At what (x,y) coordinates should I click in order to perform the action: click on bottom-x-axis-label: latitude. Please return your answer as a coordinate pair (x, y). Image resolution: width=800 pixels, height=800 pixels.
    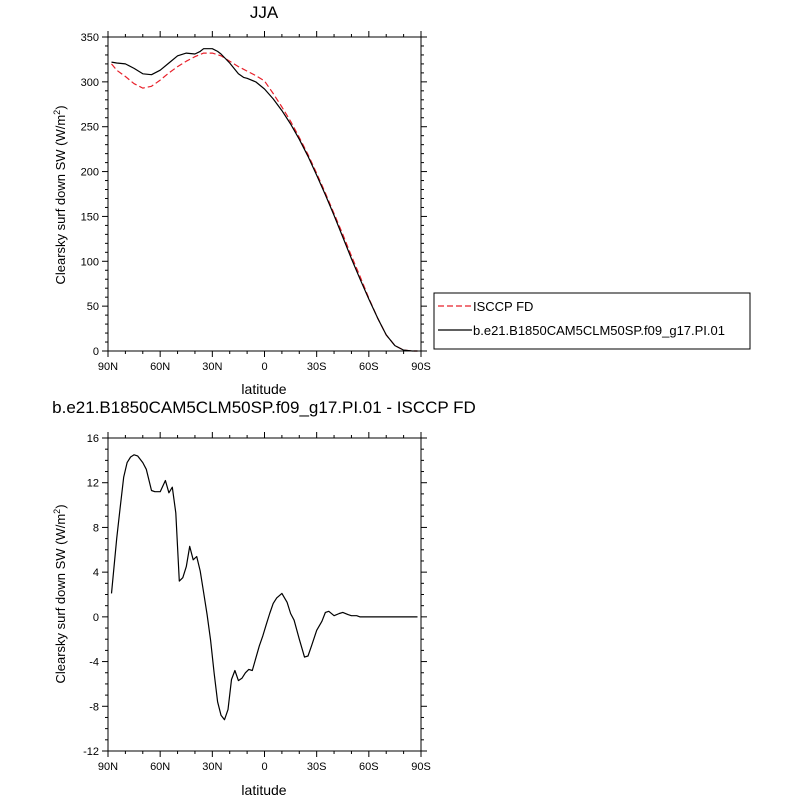
    Looking at the image, I should click on (263, 790).